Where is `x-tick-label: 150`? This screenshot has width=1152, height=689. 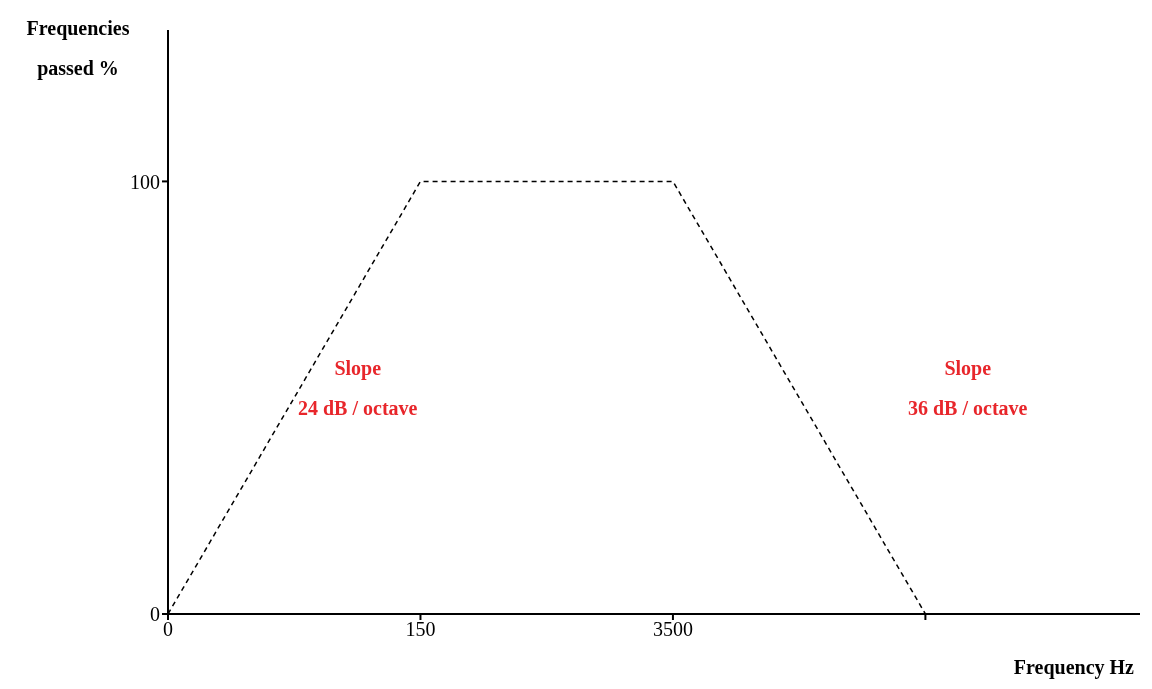
x-tick-label: 150 is located at coordinates (420, 629).